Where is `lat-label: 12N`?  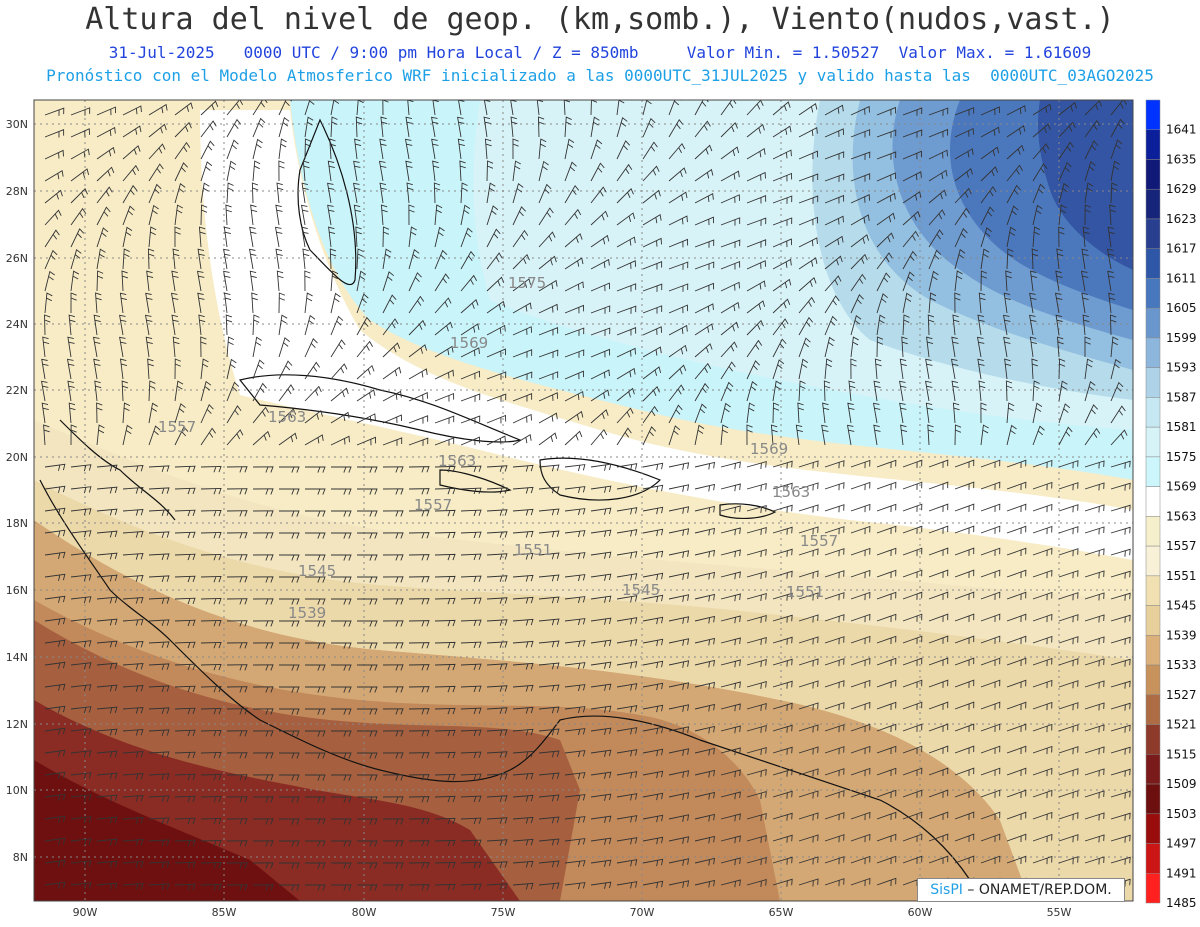
lat-label: 12N is located at coordinates (17, 724).